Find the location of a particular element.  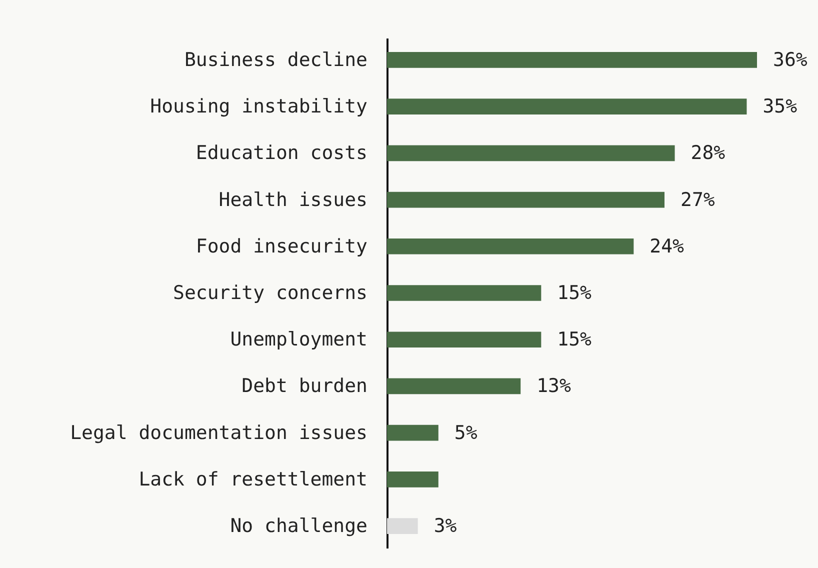

data-label: 28% is located at coordinates (708, 153).